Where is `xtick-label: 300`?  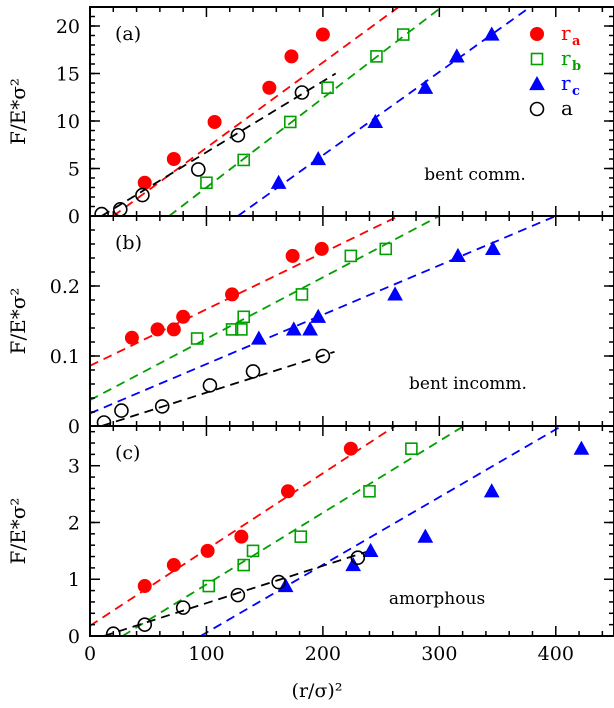
xtick-label: 300 is located at coordinates (439, 654).